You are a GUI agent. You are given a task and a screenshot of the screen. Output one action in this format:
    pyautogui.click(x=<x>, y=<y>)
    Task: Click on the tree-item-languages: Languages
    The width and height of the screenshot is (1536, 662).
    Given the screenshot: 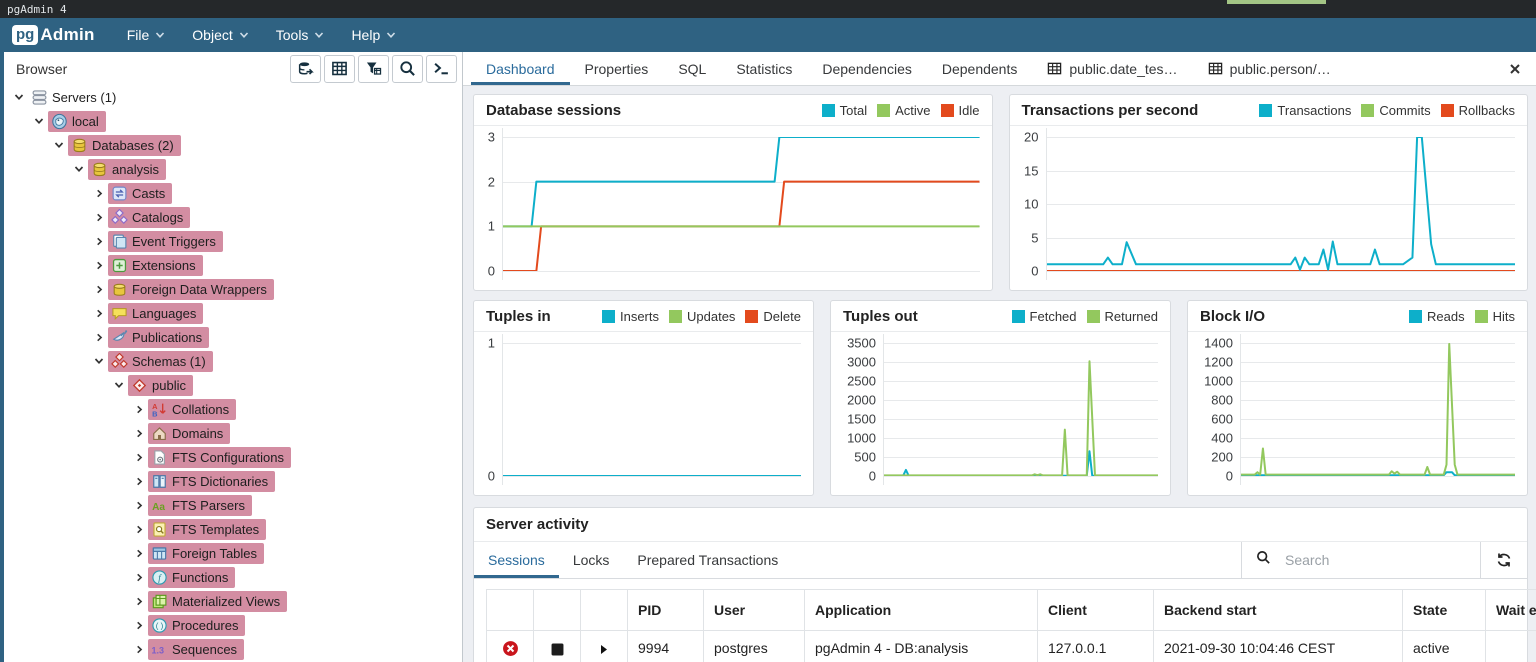 What is the action you would take?
    pyautogui.click(x=233, y=313)
    